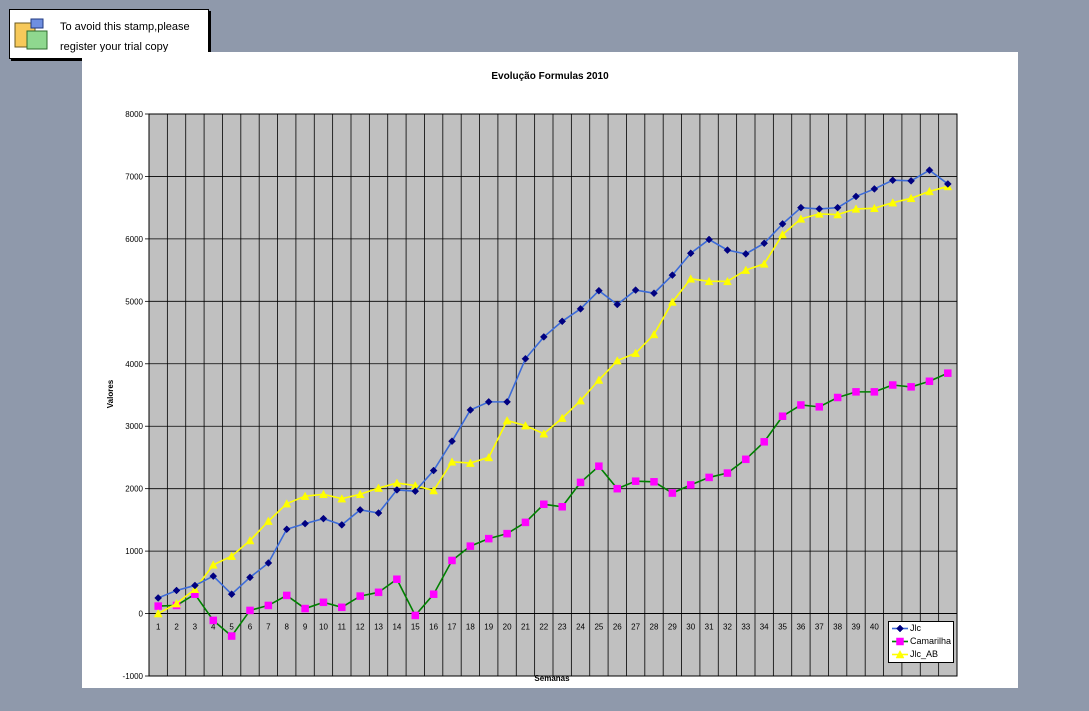 The height and width of the screenshot is (711, 1089). I want to click on x-tick-label: 18, so click(470, 627).